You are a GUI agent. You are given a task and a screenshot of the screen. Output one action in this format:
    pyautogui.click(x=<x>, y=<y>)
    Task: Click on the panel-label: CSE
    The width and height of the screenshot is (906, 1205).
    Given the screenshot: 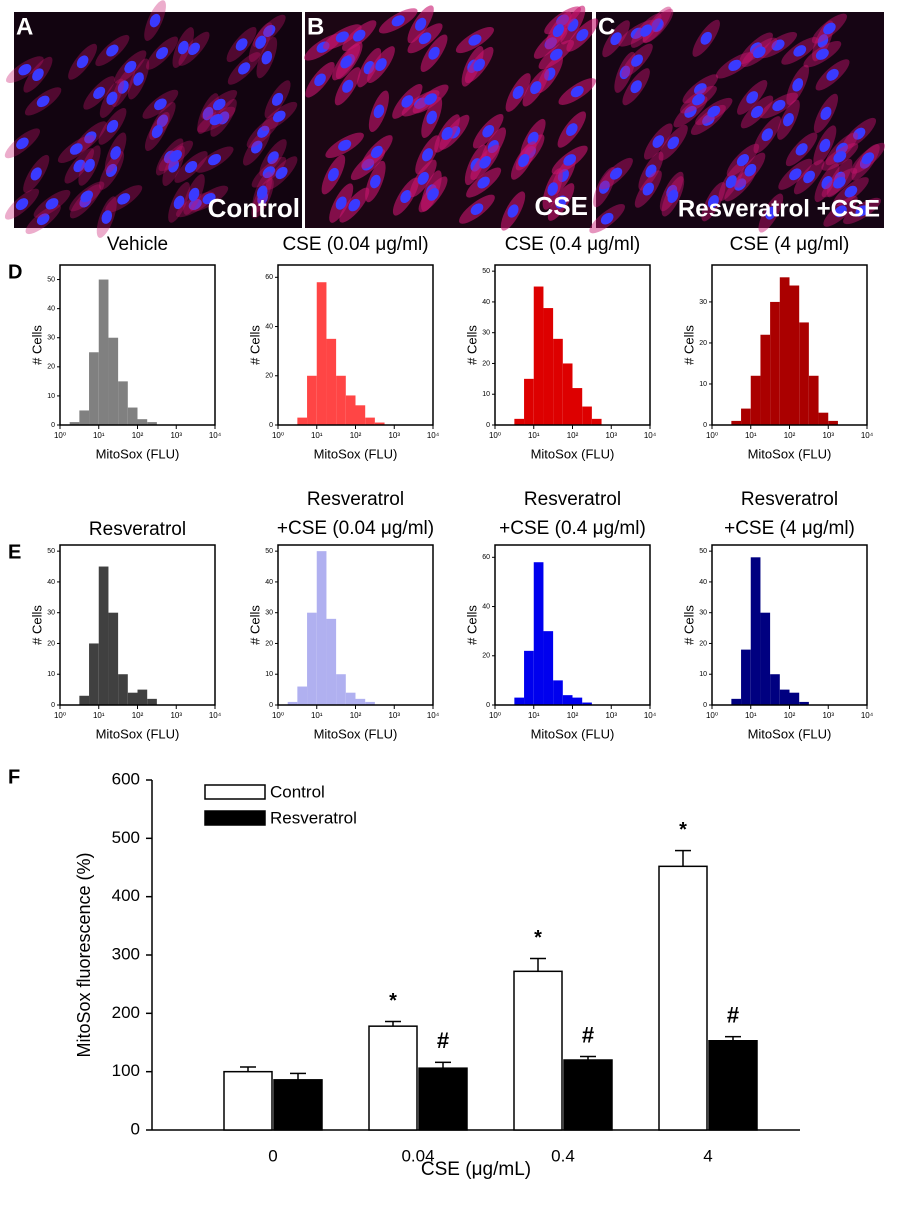 What is the action you would take?
    pyautogui.click(x=561, y=206)
    